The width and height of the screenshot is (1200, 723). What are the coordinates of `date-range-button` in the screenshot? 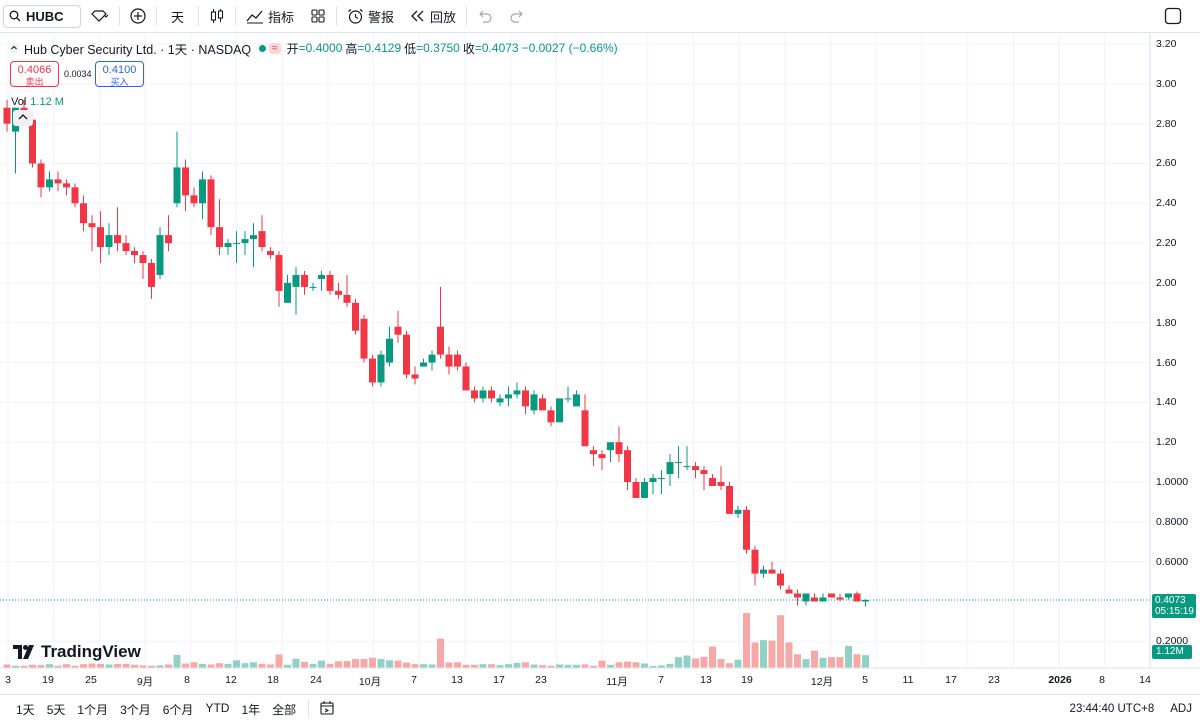 It's located at (327, 709).